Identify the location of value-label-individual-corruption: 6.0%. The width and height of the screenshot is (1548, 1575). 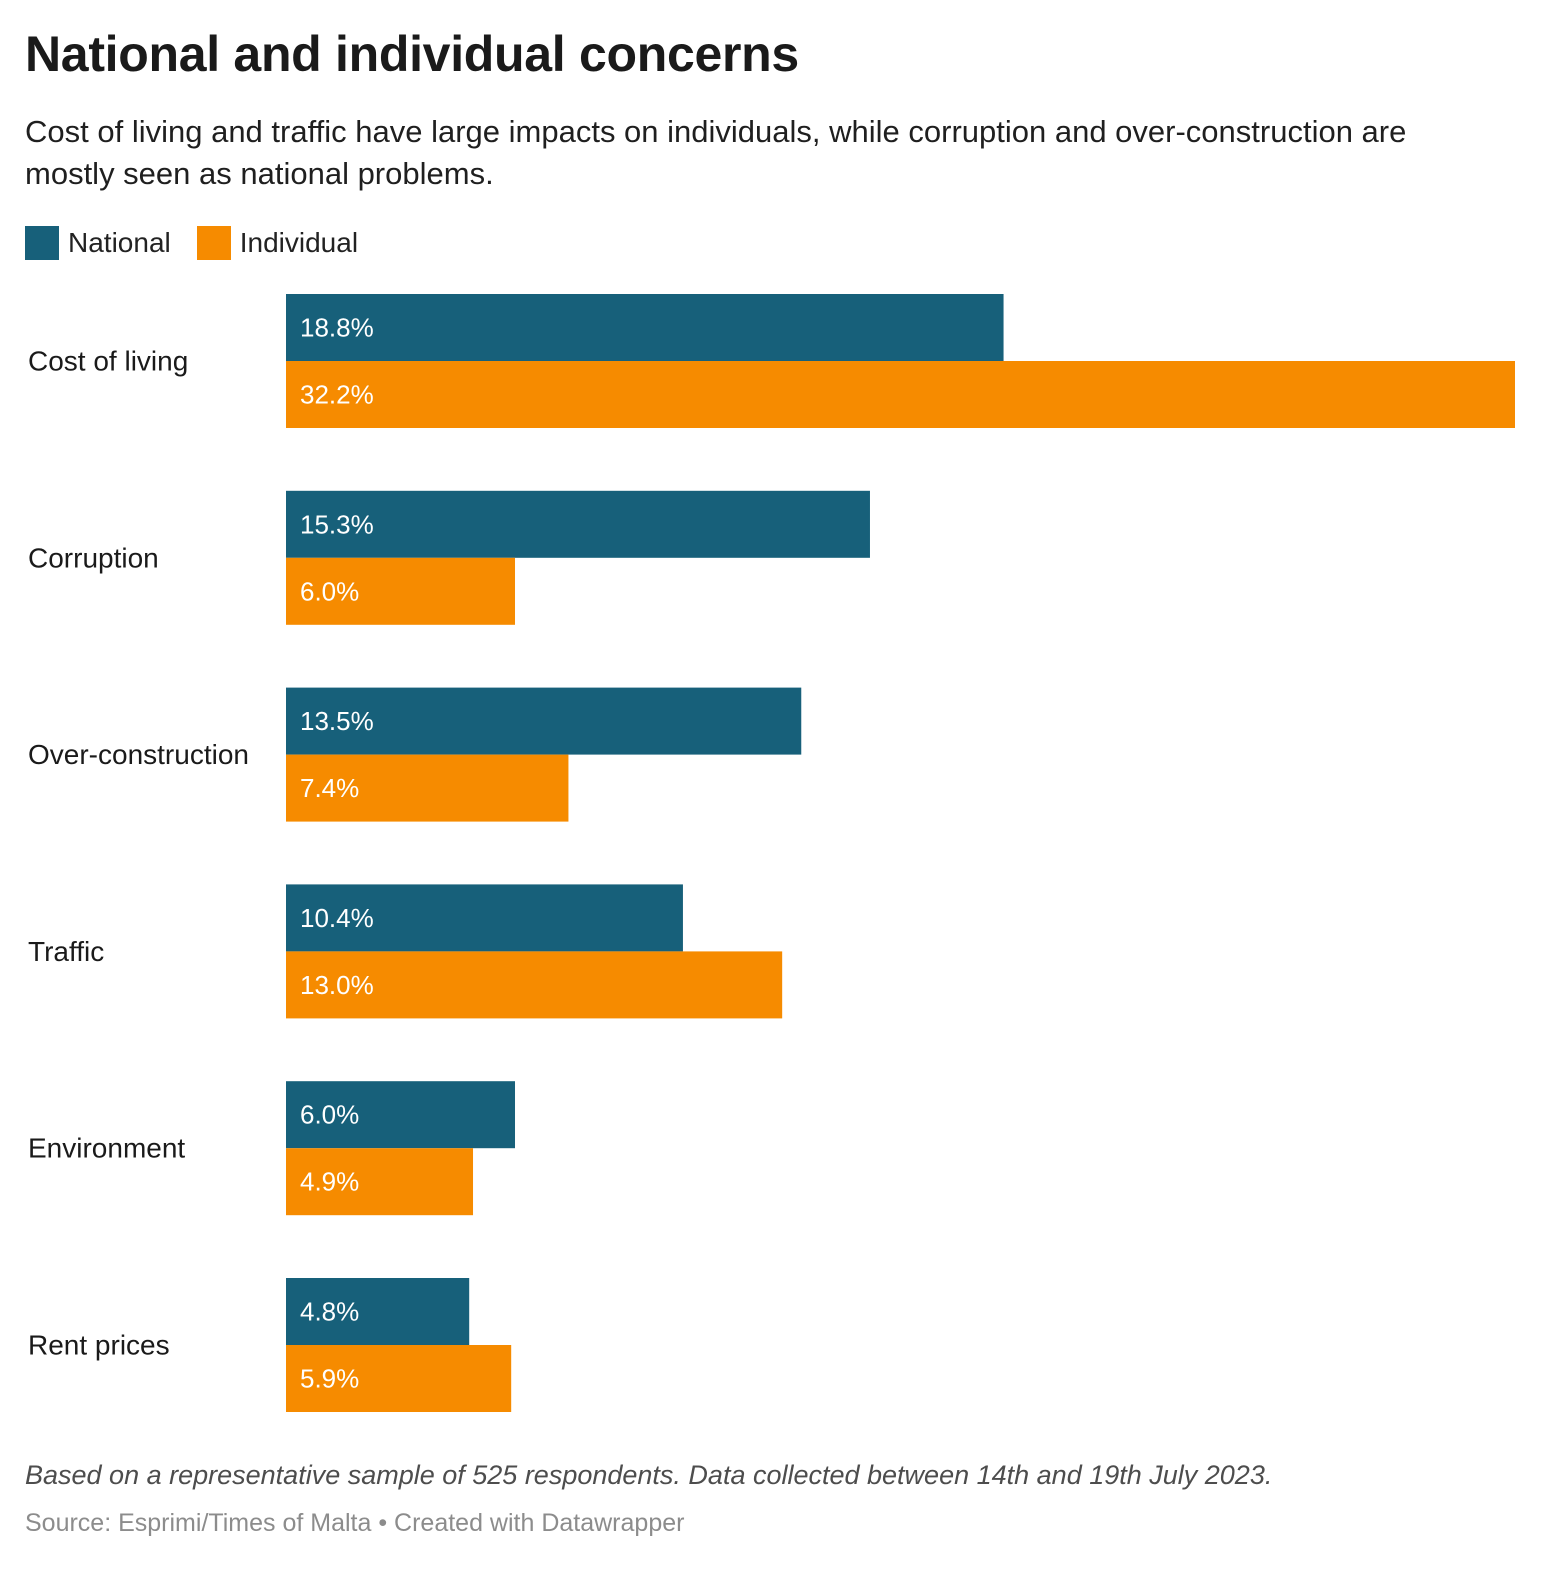
(329, 591).